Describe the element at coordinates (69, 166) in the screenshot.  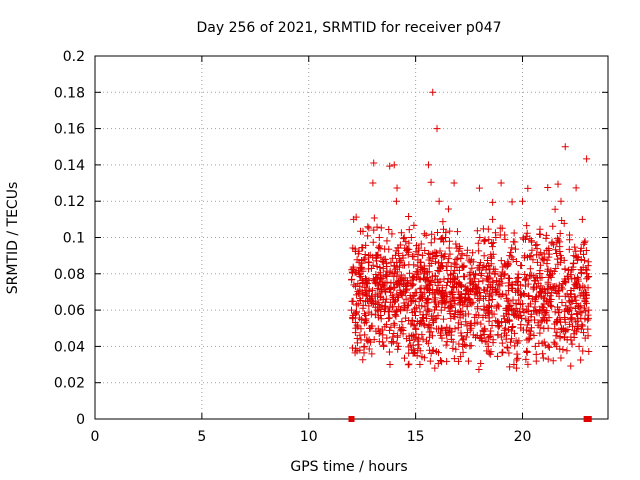
I see `y-tick-label: 0.14` at that location.